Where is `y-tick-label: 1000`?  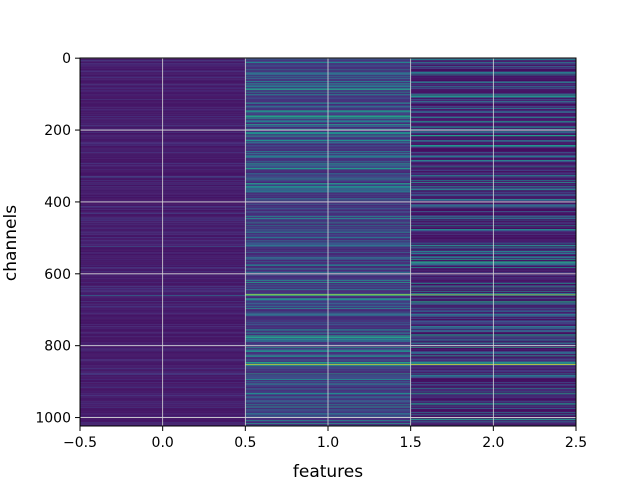 y-tick-label: 1000 is located at coordinates (53, 419).